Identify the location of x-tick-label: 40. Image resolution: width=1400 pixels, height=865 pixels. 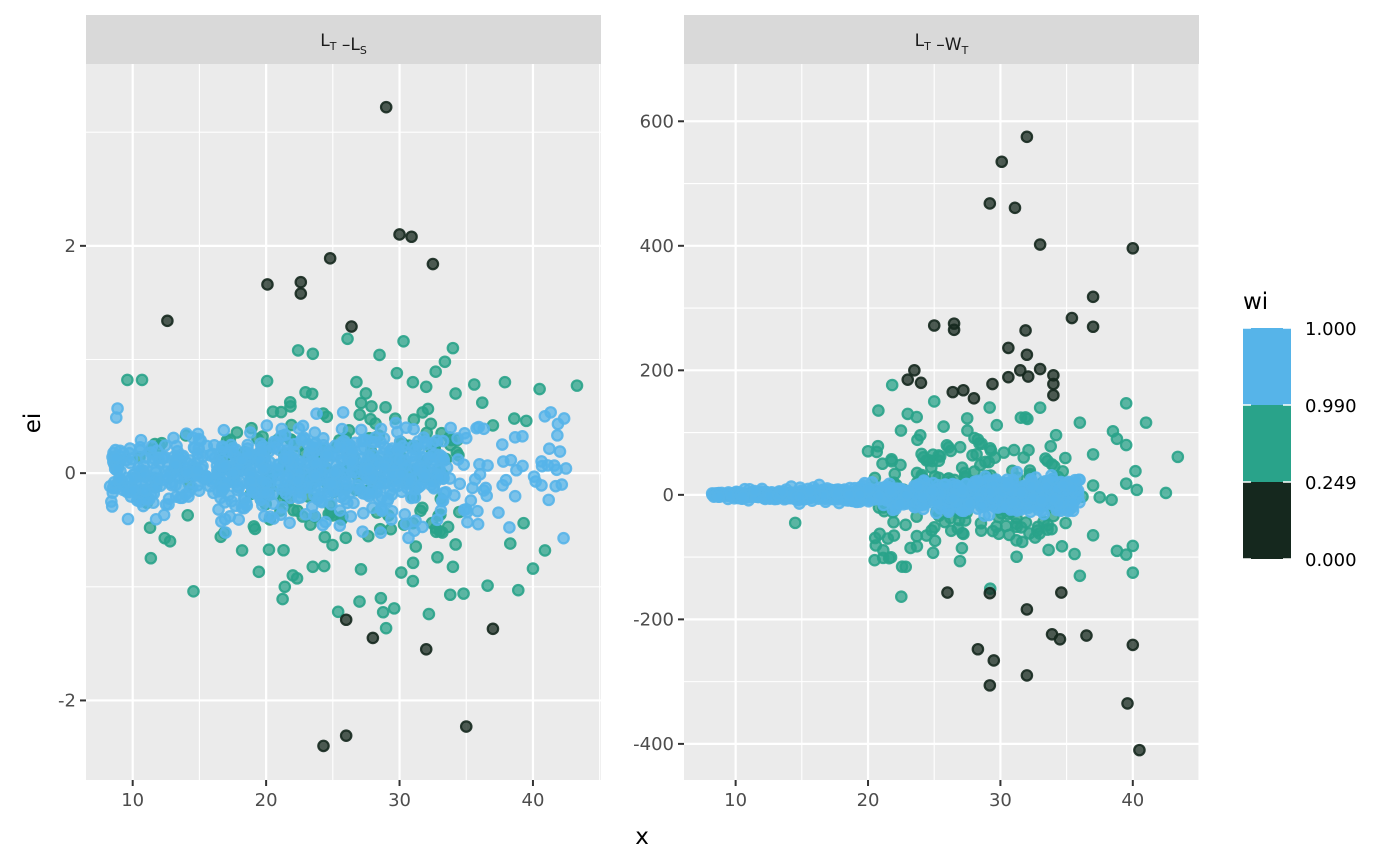
(533, 800).